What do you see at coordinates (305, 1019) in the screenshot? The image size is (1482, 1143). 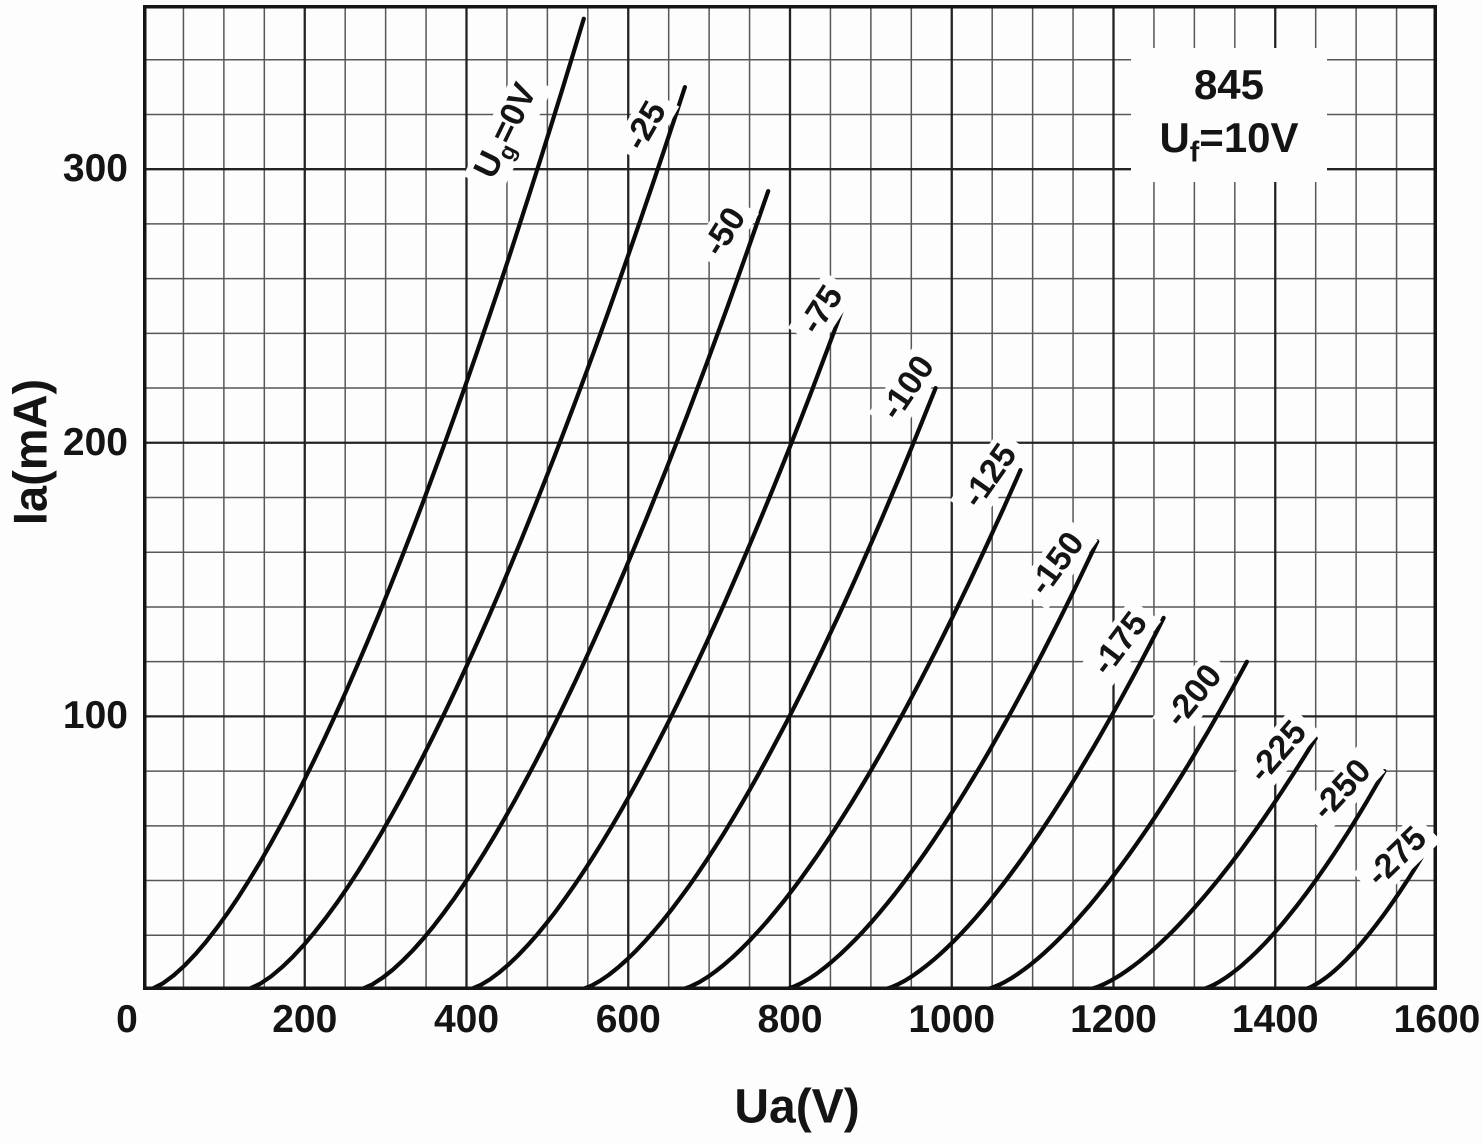 I see `x-tick-200: 200` at bounding box center [305, 1019].